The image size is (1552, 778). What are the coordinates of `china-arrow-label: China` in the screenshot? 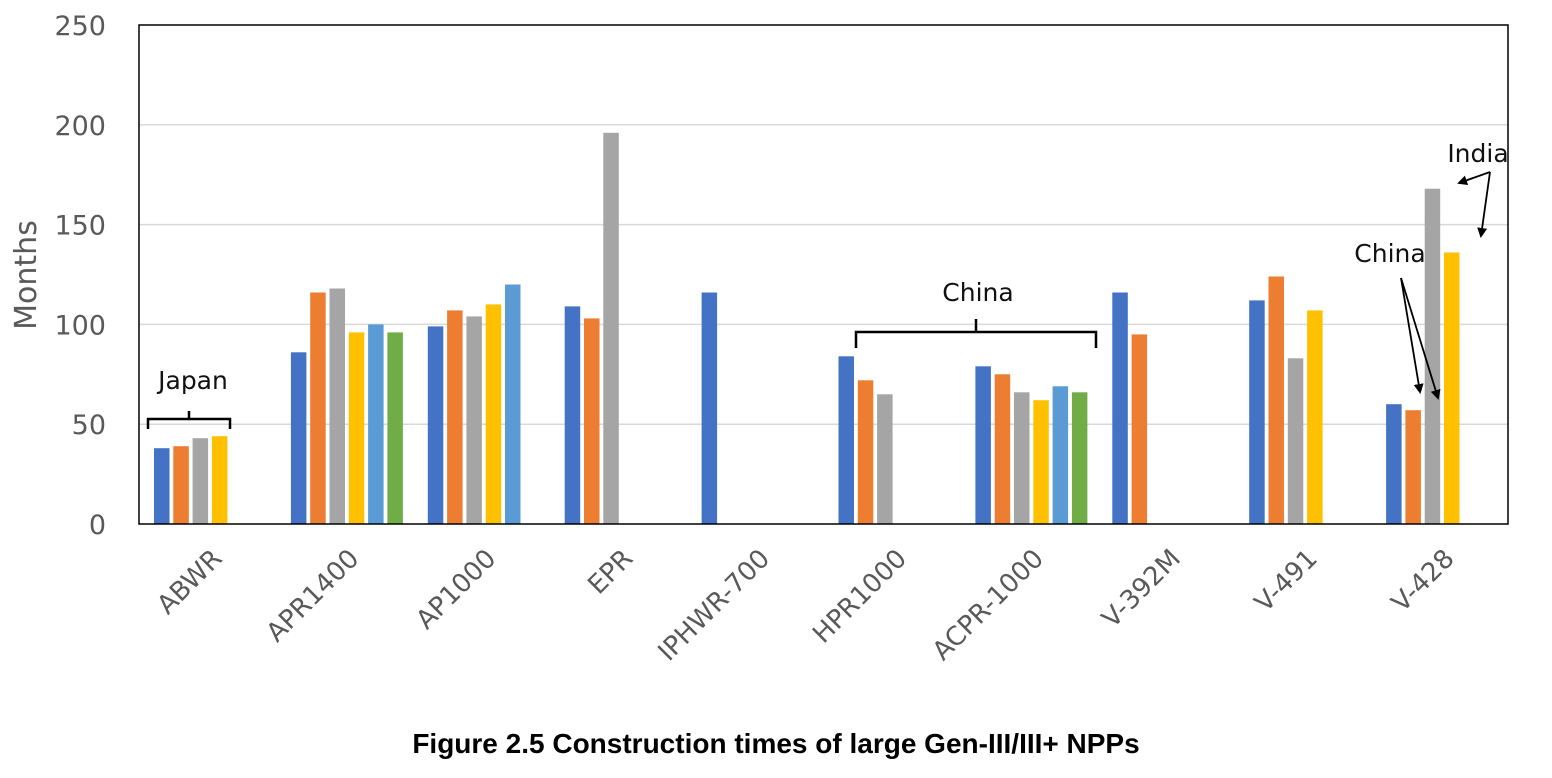 It's located at (1389, 253).